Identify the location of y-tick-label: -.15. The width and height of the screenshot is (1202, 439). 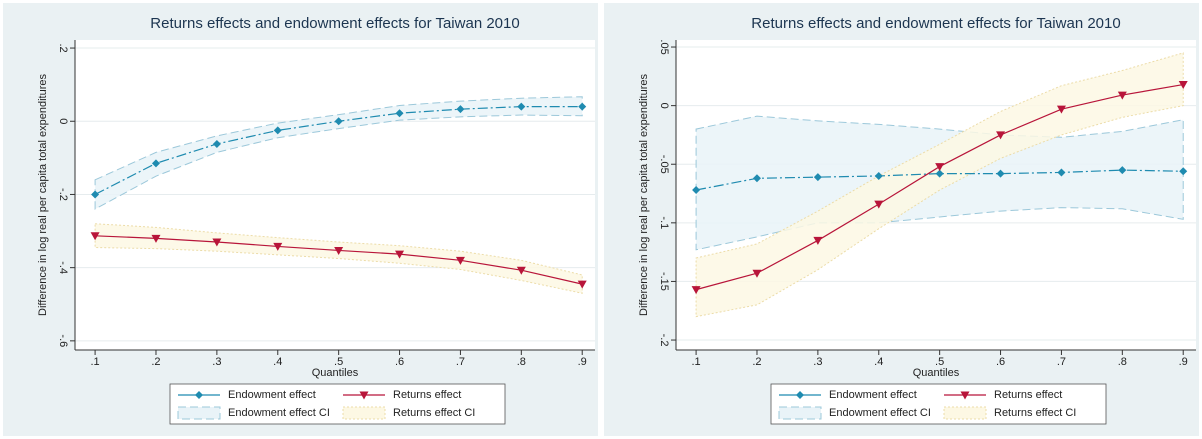
(664, 281).